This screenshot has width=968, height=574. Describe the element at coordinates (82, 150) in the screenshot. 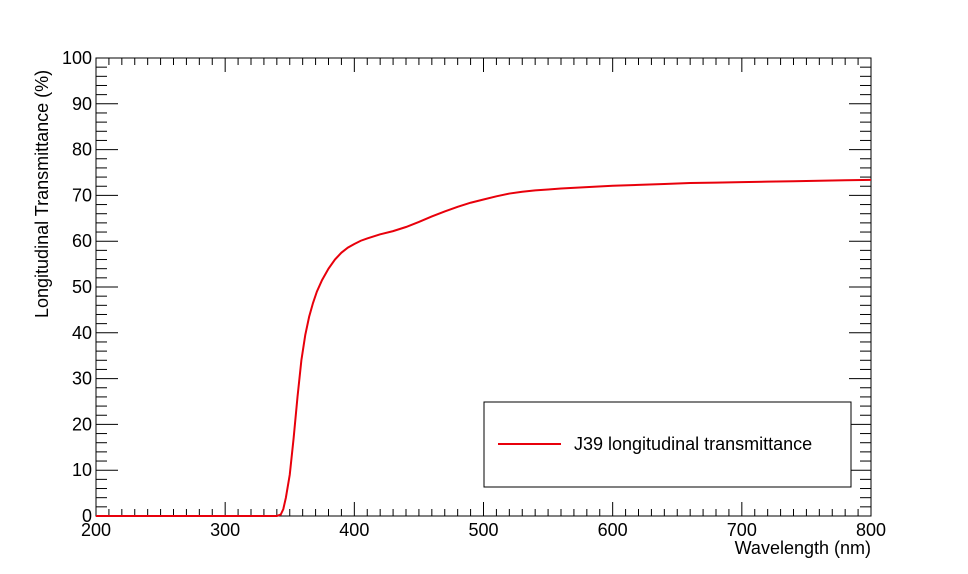

I see `y-tick-label: 80` at that location.